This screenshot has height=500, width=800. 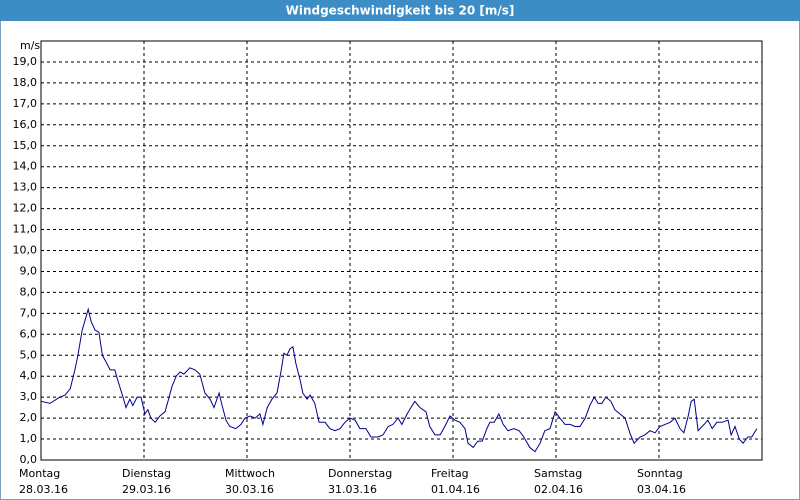 What do you see at coordinates (146, 473) in the screenshot?
I see `x-tick-label: Dienstag` at bounding box center [146, 473].